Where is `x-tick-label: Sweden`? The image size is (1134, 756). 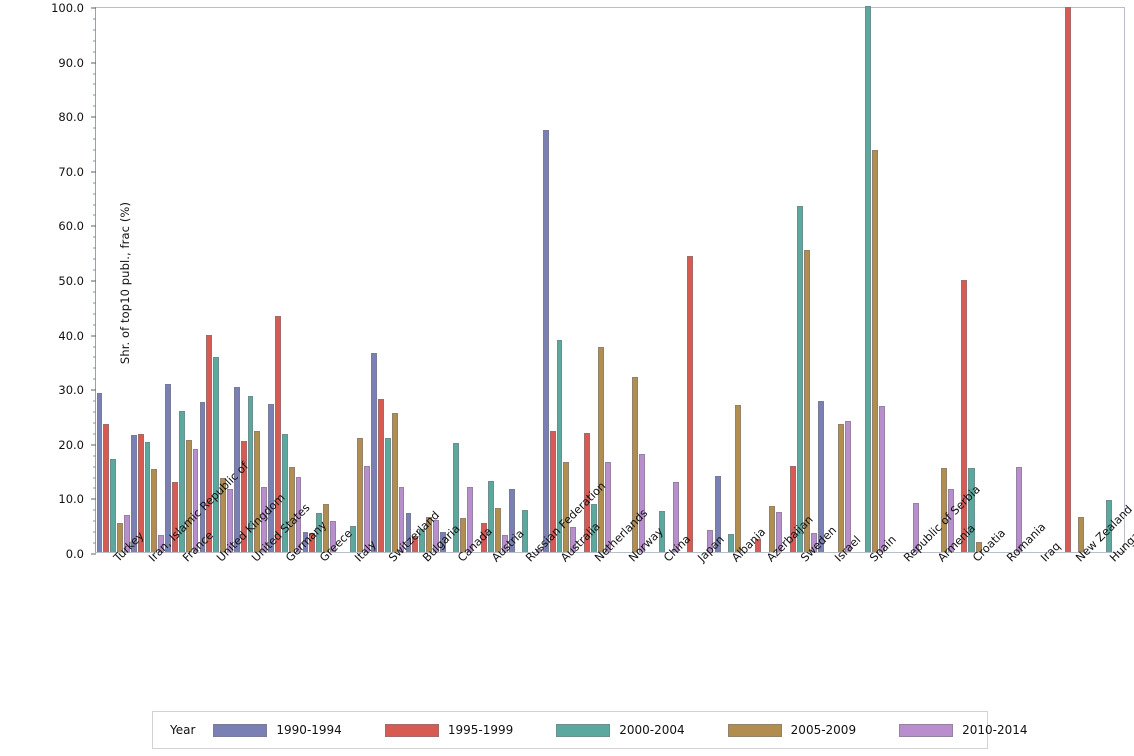 x-tick-label: Sweden is located at coordinates (818, 544).